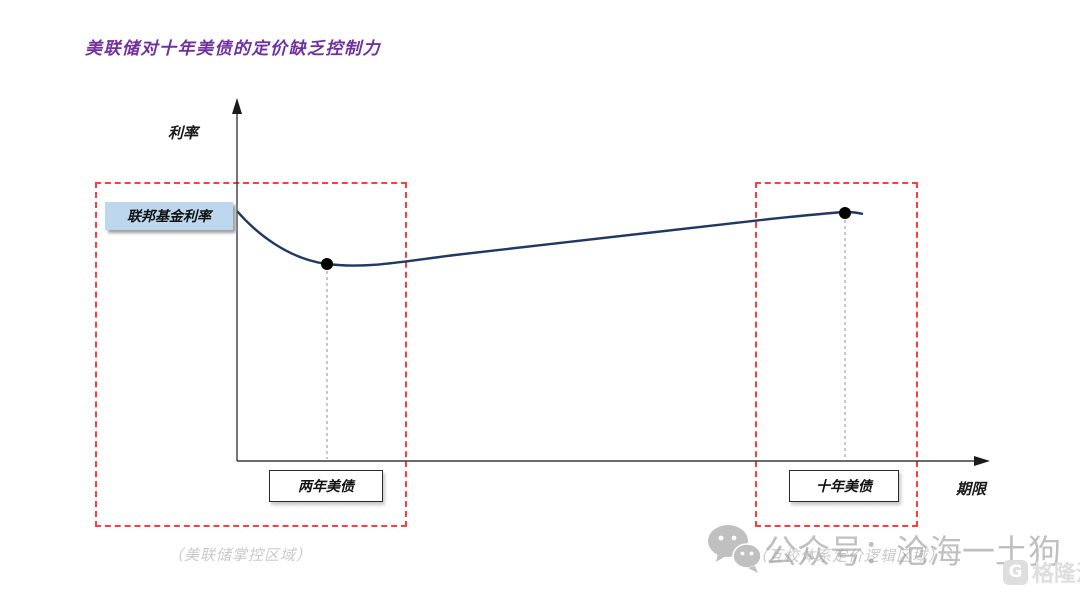 This screenshot has width=1080, height=593. Describe the element at coordinates (982, 461) in the screenshot. I see `x-axis-arrow-icon` at that location.